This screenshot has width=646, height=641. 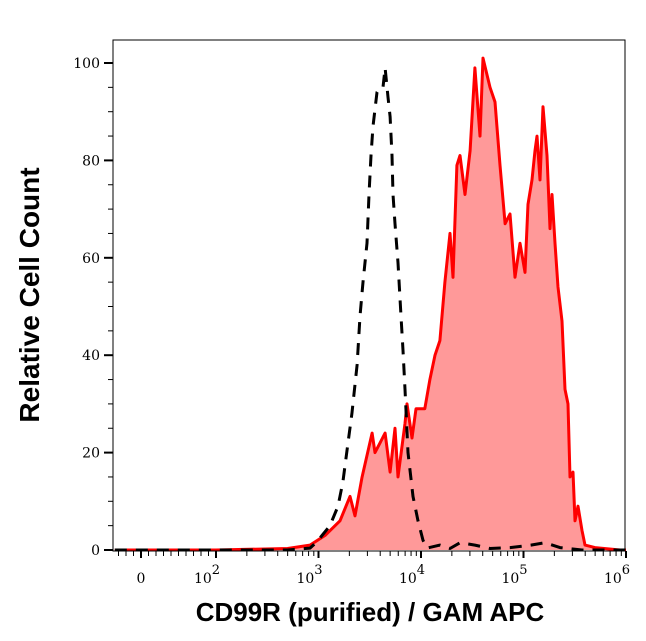 I want to click on x-tick-label: 10³, so click(x=309, y=575).